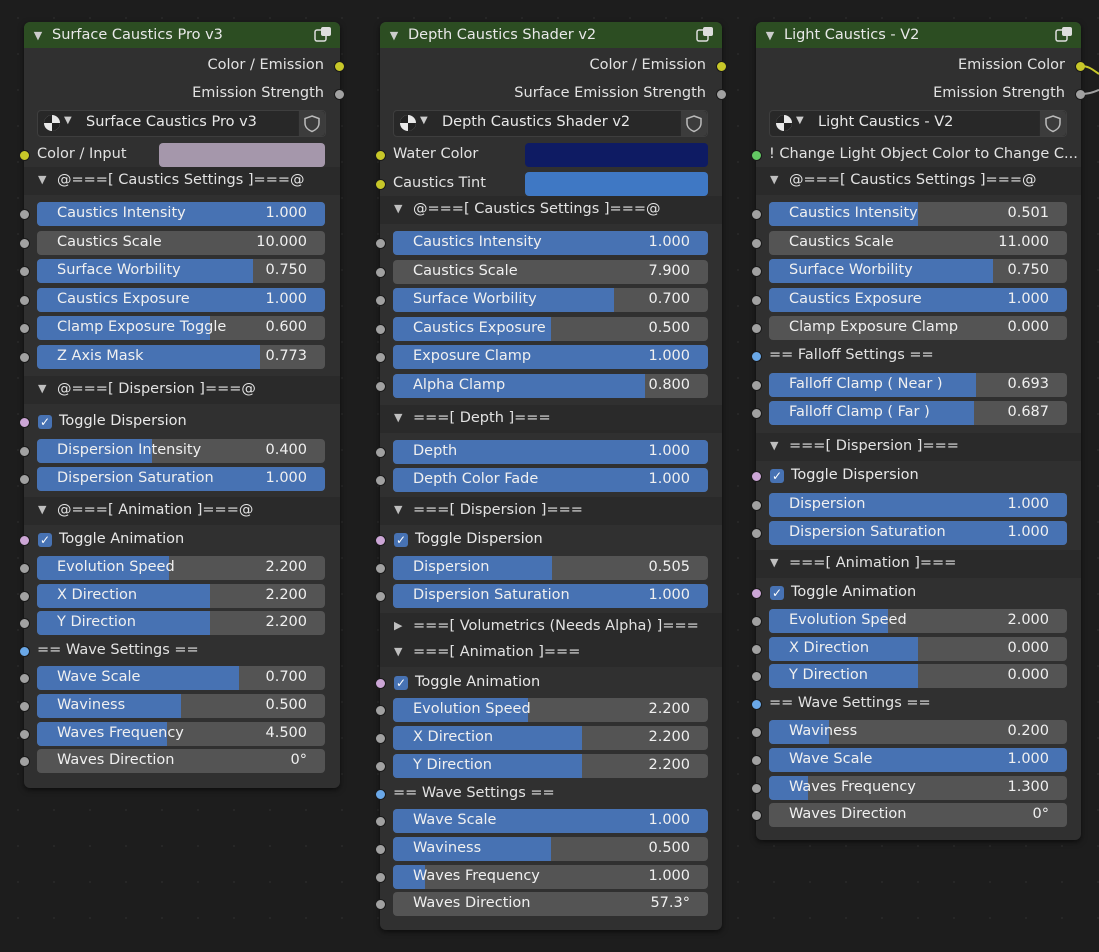  What do you see at coordinates (181, 328) in the screenshot?
I see `value-slider: Clamp Exposure Toggle 0.600` at bounding box center [181, 328].